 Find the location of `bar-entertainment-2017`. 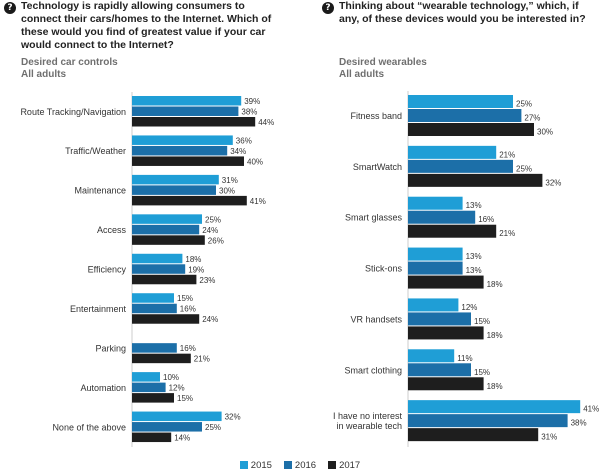

bar-entertainment-2017 is located at coordinates (166, 319).